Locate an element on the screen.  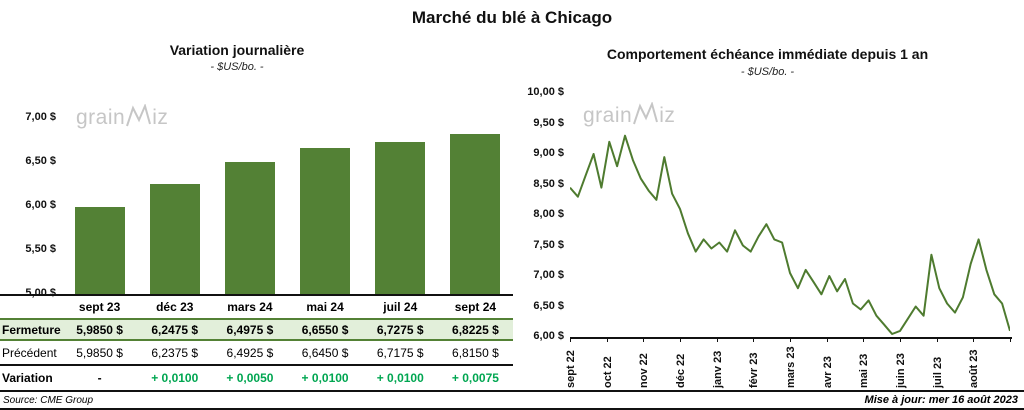
table-cell: 6,2475 $ is located at coordinates (175, 329).